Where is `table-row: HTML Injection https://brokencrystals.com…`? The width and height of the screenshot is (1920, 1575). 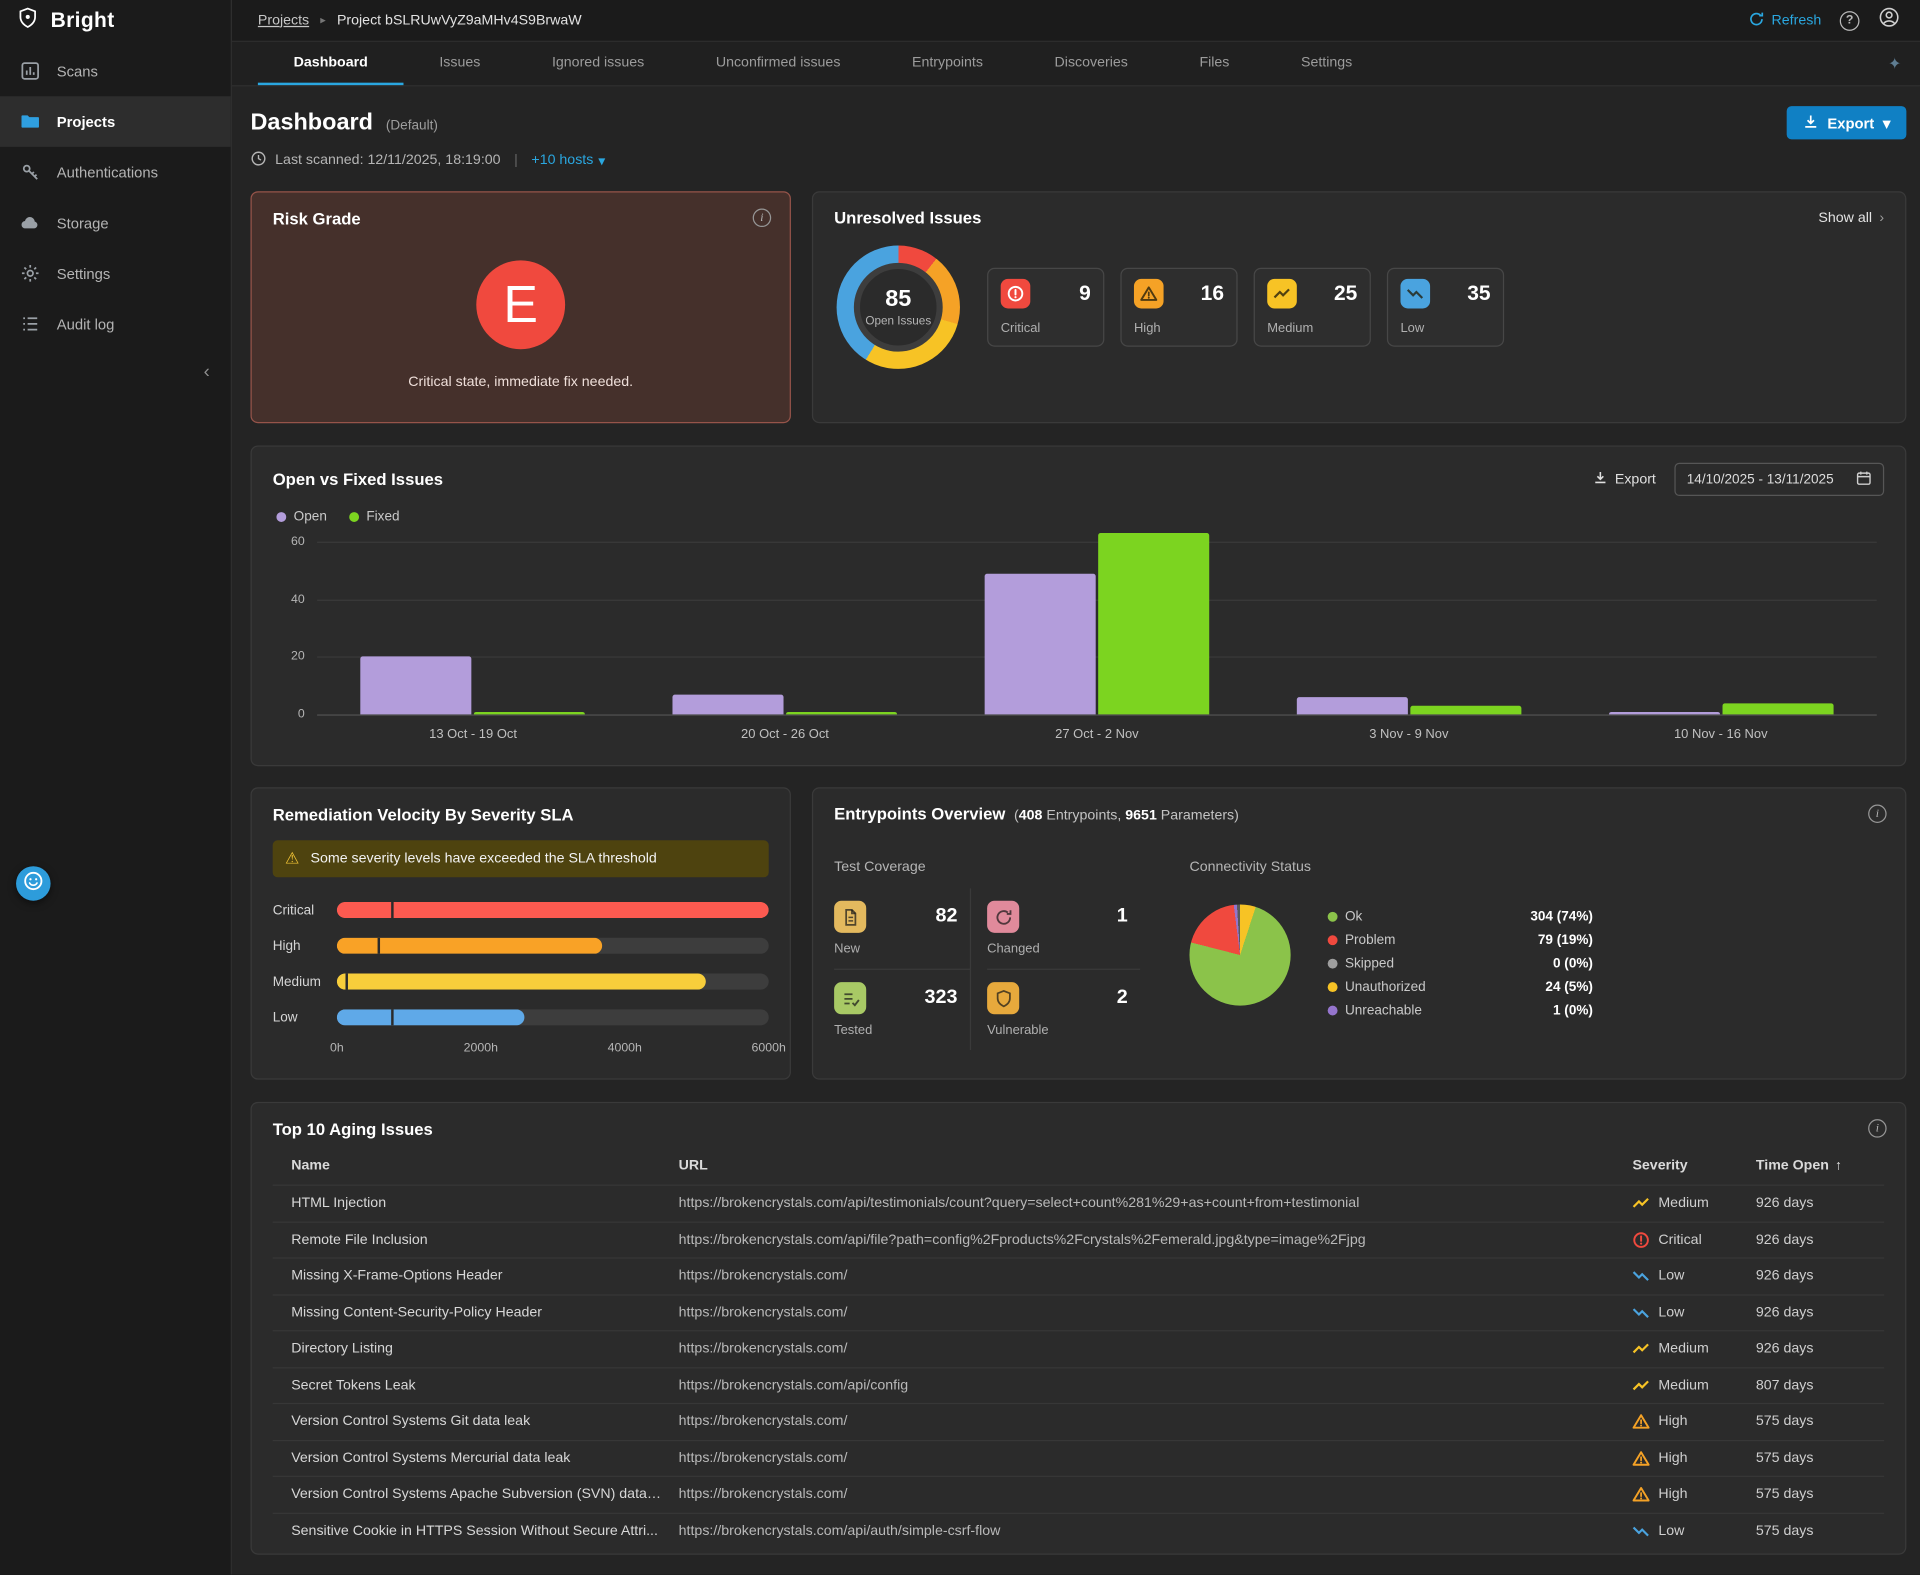 table-row: HTML Injection https://brokencrystals.com… is located at coordinates (1078, 1202).